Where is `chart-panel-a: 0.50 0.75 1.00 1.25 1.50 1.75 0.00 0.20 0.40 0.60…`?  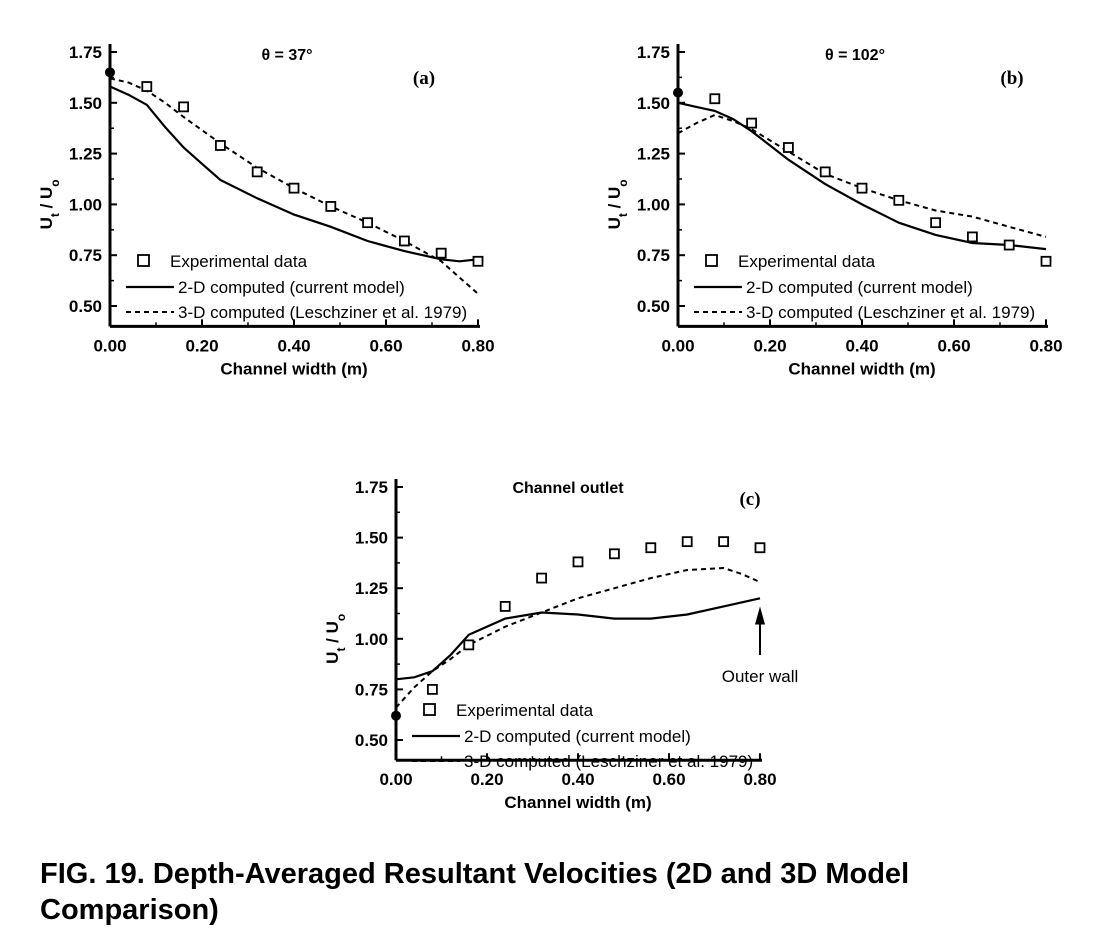
chart-panel-a: 0.50 0.75 1.00 1.25 1.50 1.75 0.00 0.20 0.40 0.60… is located at coordinates (266, 210).